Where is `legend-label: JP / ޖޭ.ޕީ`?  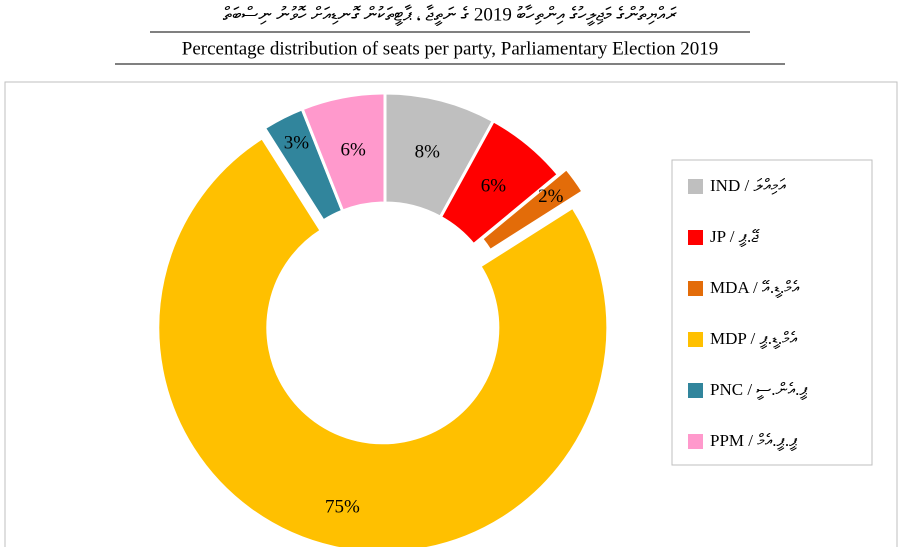 legend-label: JP / ޖޭ.ޕީ is located at coordinates (735, 237).